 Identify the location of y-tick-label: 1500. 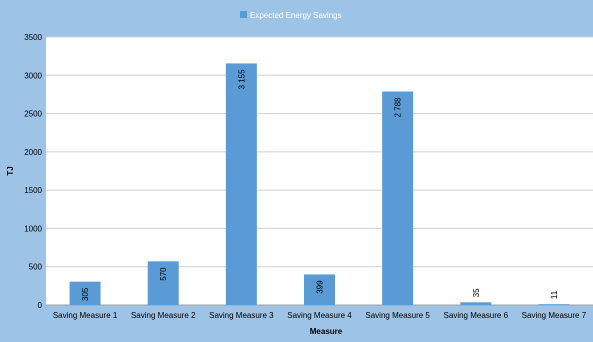
(33, 190).